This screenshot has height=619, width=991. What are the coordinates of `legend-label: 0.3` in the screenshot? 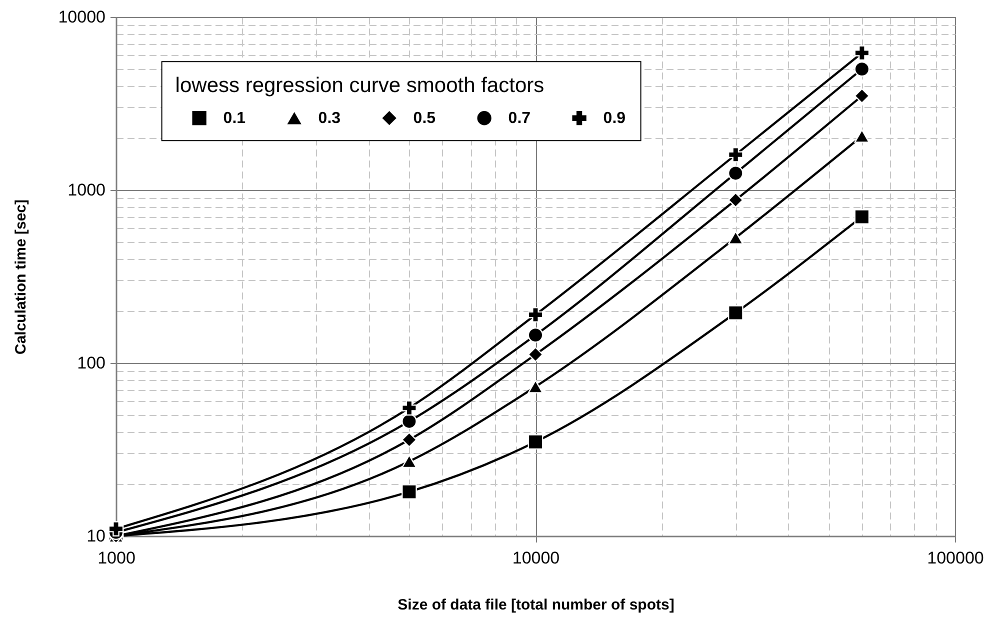 It's located at (329, 119).